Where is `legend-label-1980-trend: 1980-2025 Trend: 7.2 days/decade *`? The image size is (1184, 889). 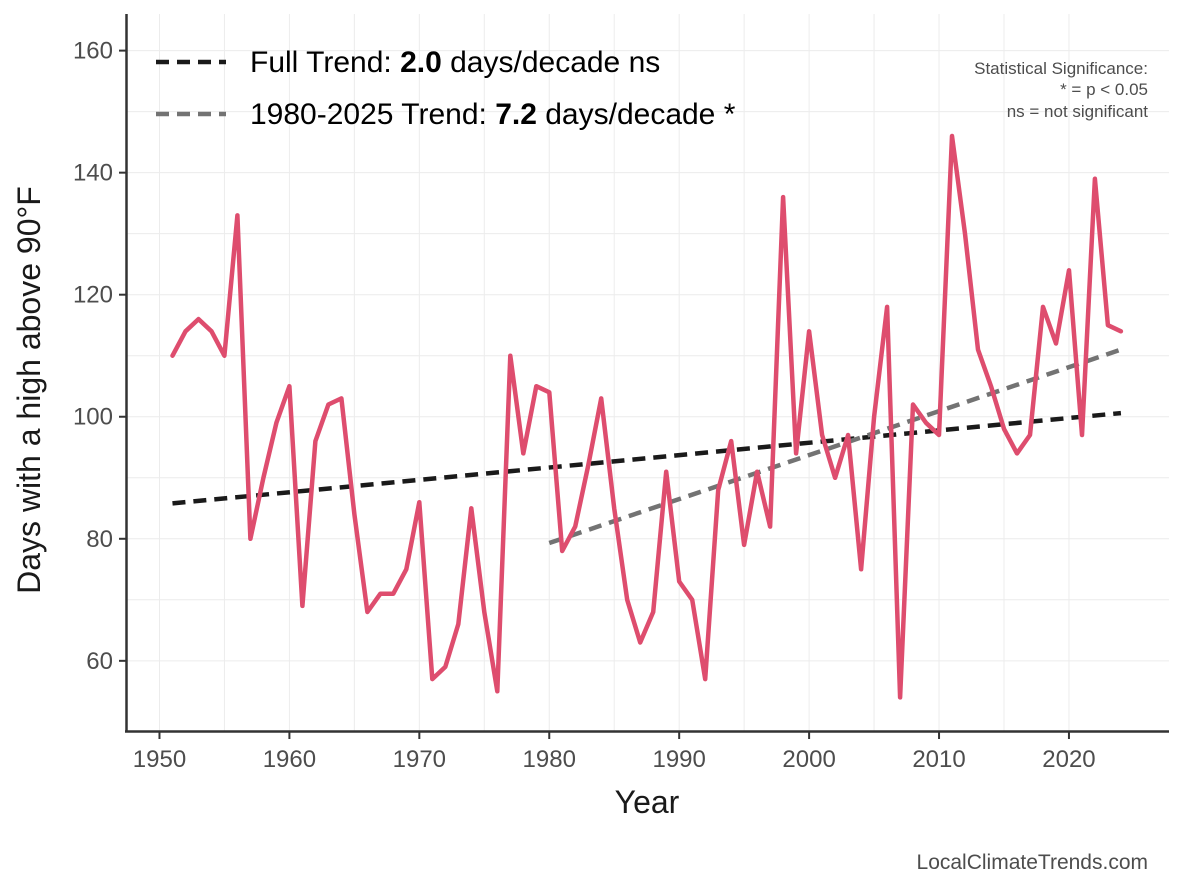
legend-label-1980-trend: 1980-2025 Trend: 7.2 days/decade * is located at coordinates (493, 114).